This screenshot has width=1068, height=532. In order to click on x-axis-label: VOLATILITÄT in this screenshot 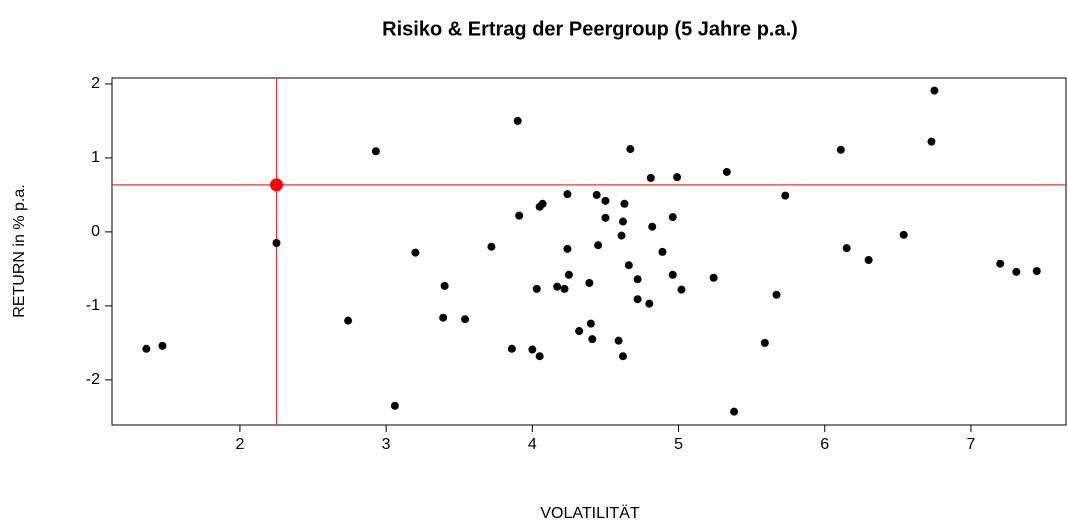, I will do `click(590, 513)`.